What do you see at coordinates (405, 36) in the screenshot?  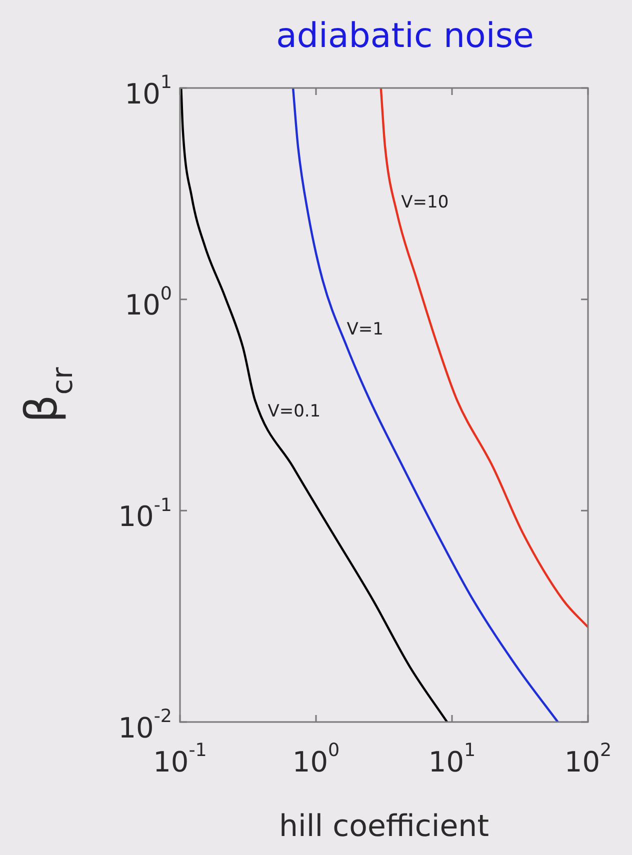 I see `chart-title: adiabatic noise` at bounding box center [405, 36].